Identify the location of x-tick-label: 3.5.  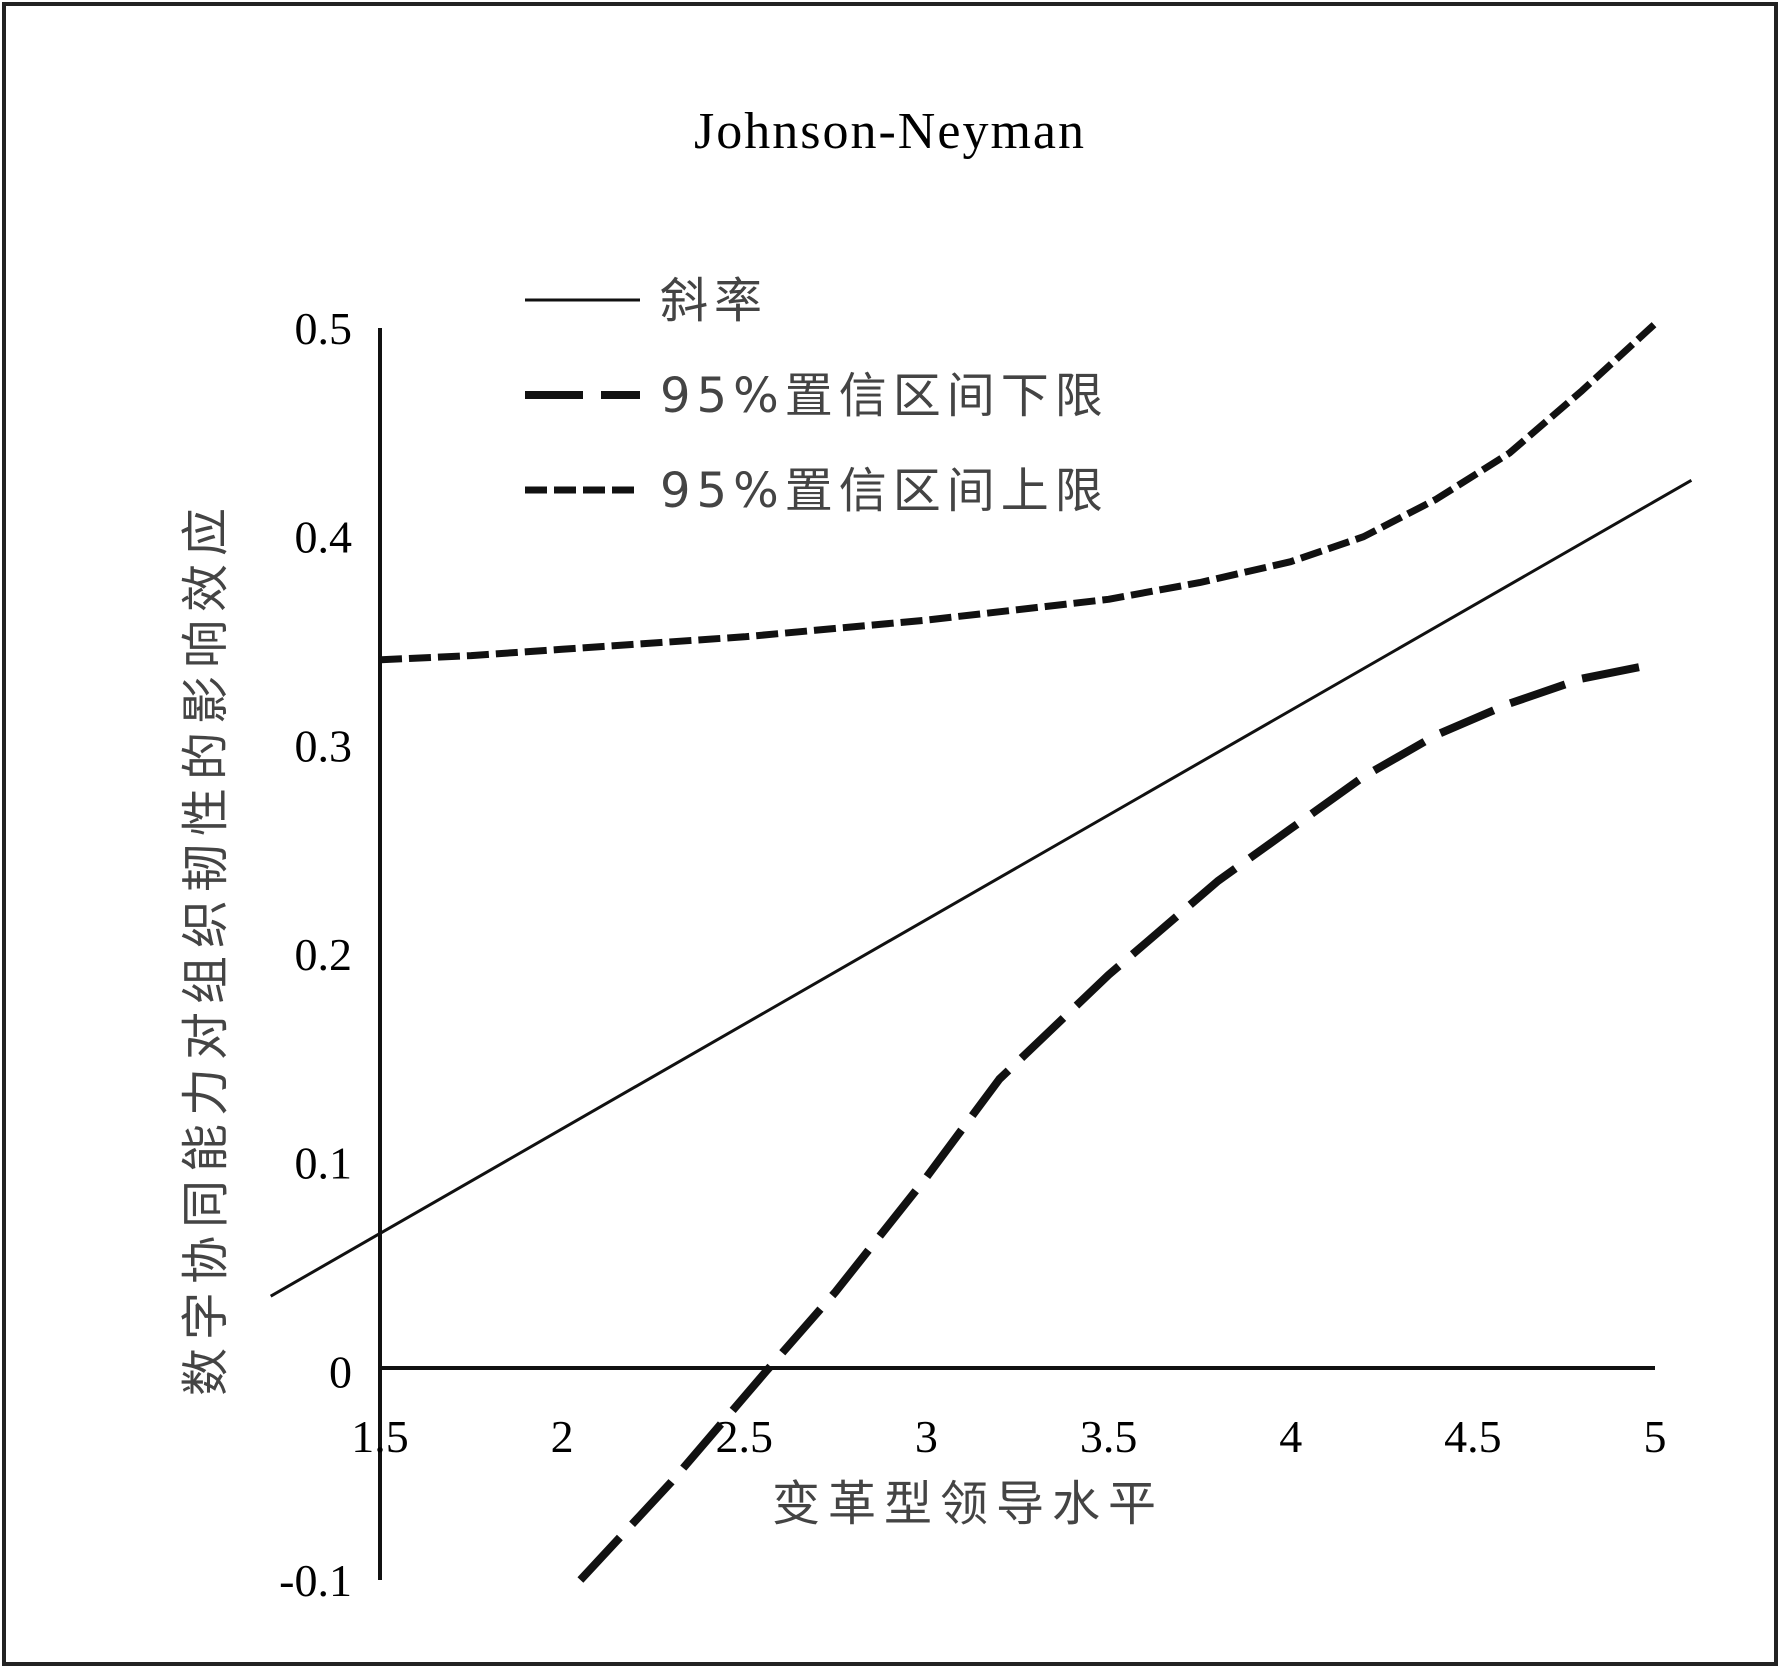
(1109, 1436).